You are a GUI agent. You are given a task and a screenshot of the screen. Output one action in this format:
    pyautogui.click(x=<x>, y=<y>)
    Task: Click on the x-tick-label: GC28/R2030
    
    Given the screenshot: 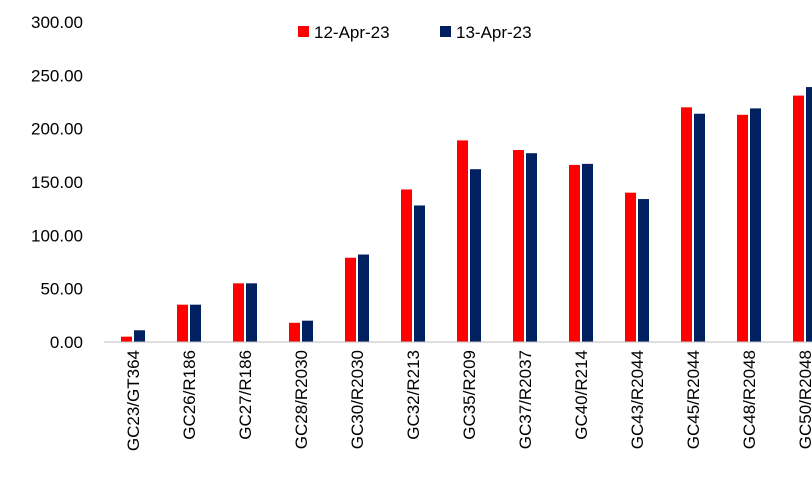 What is the action you would take?
    pyautogui.click(x=301, y=399)
    